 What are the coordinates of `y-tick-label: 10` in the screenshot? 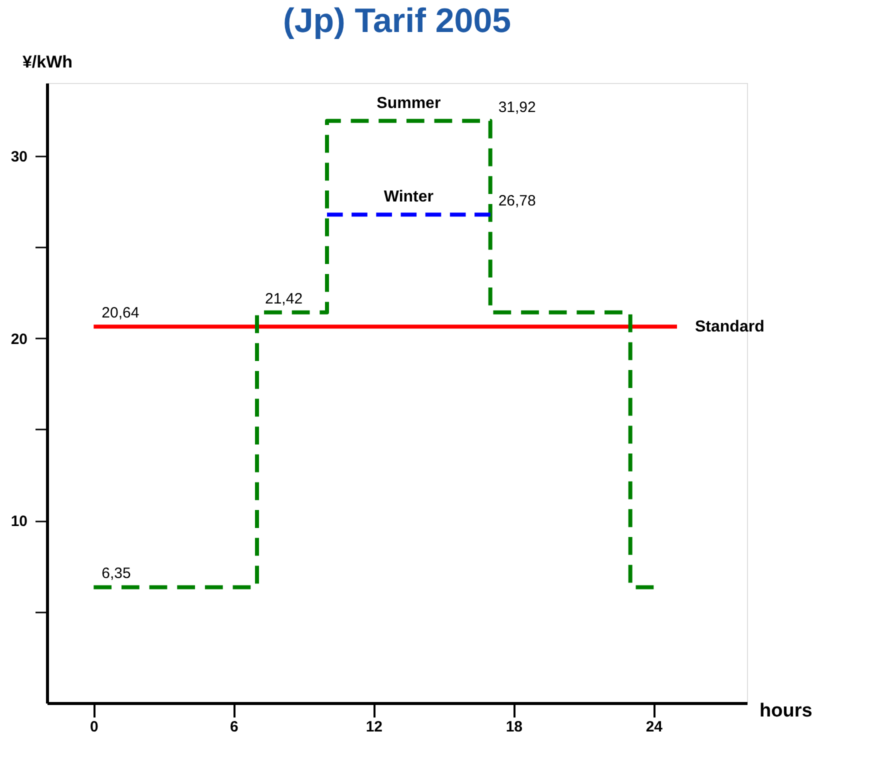 It's located at (19, 521).